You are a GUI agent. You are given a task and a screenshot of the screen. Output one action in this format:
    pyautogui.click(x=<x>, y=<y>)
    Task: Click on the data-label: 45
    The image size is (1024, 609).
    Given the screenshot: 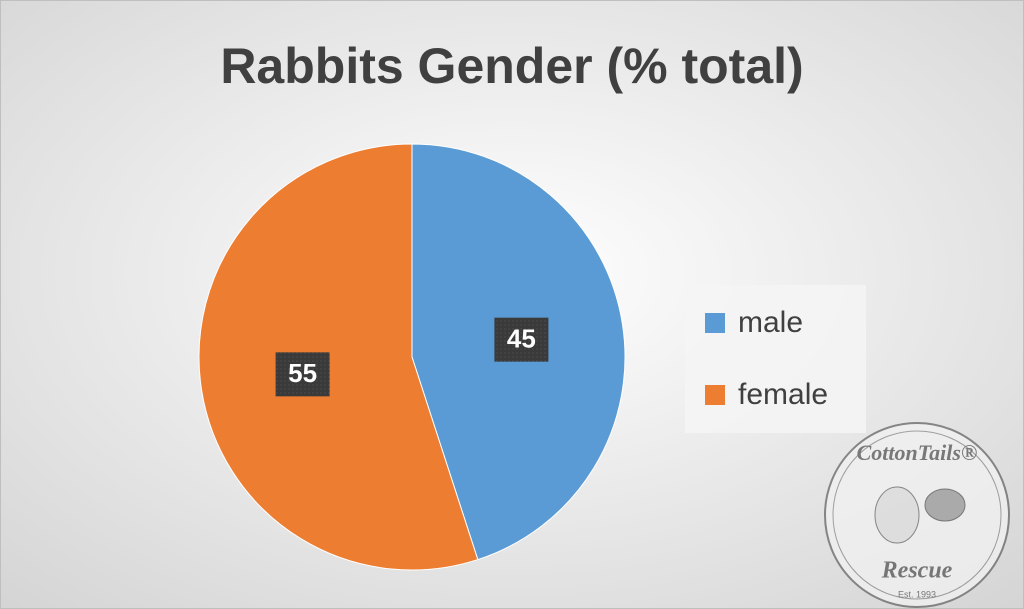 What is the action you would take?
    pyautogui.click(x=521, y=339)
    